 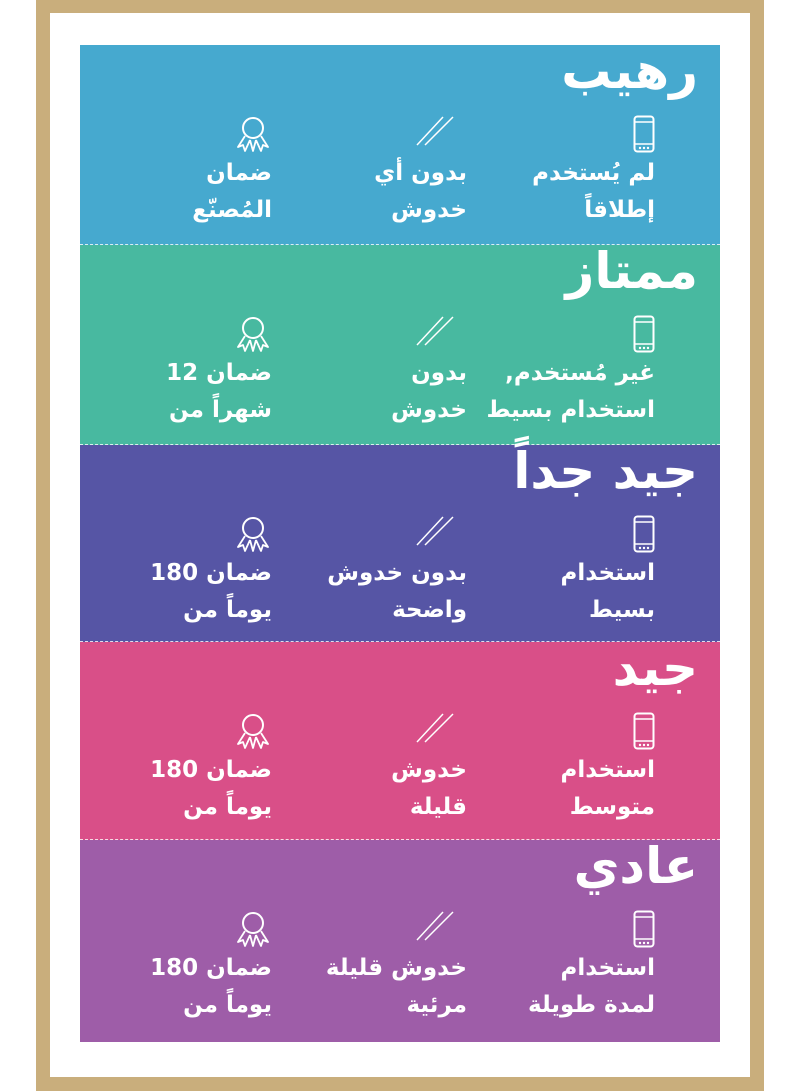 I want to click on scratches-line-1: بدون أي, so click(x=420, y=173).